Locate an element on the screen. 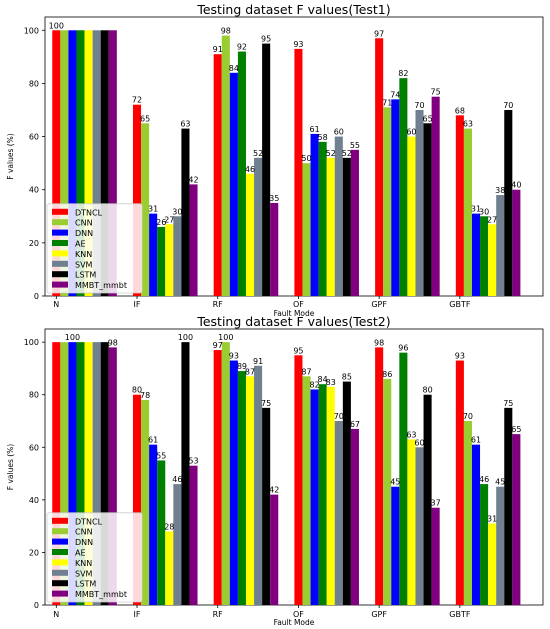 The width and height of the screenshot is (550, 629). bar-LSTM-GPF is located at coordinates (427, 210).